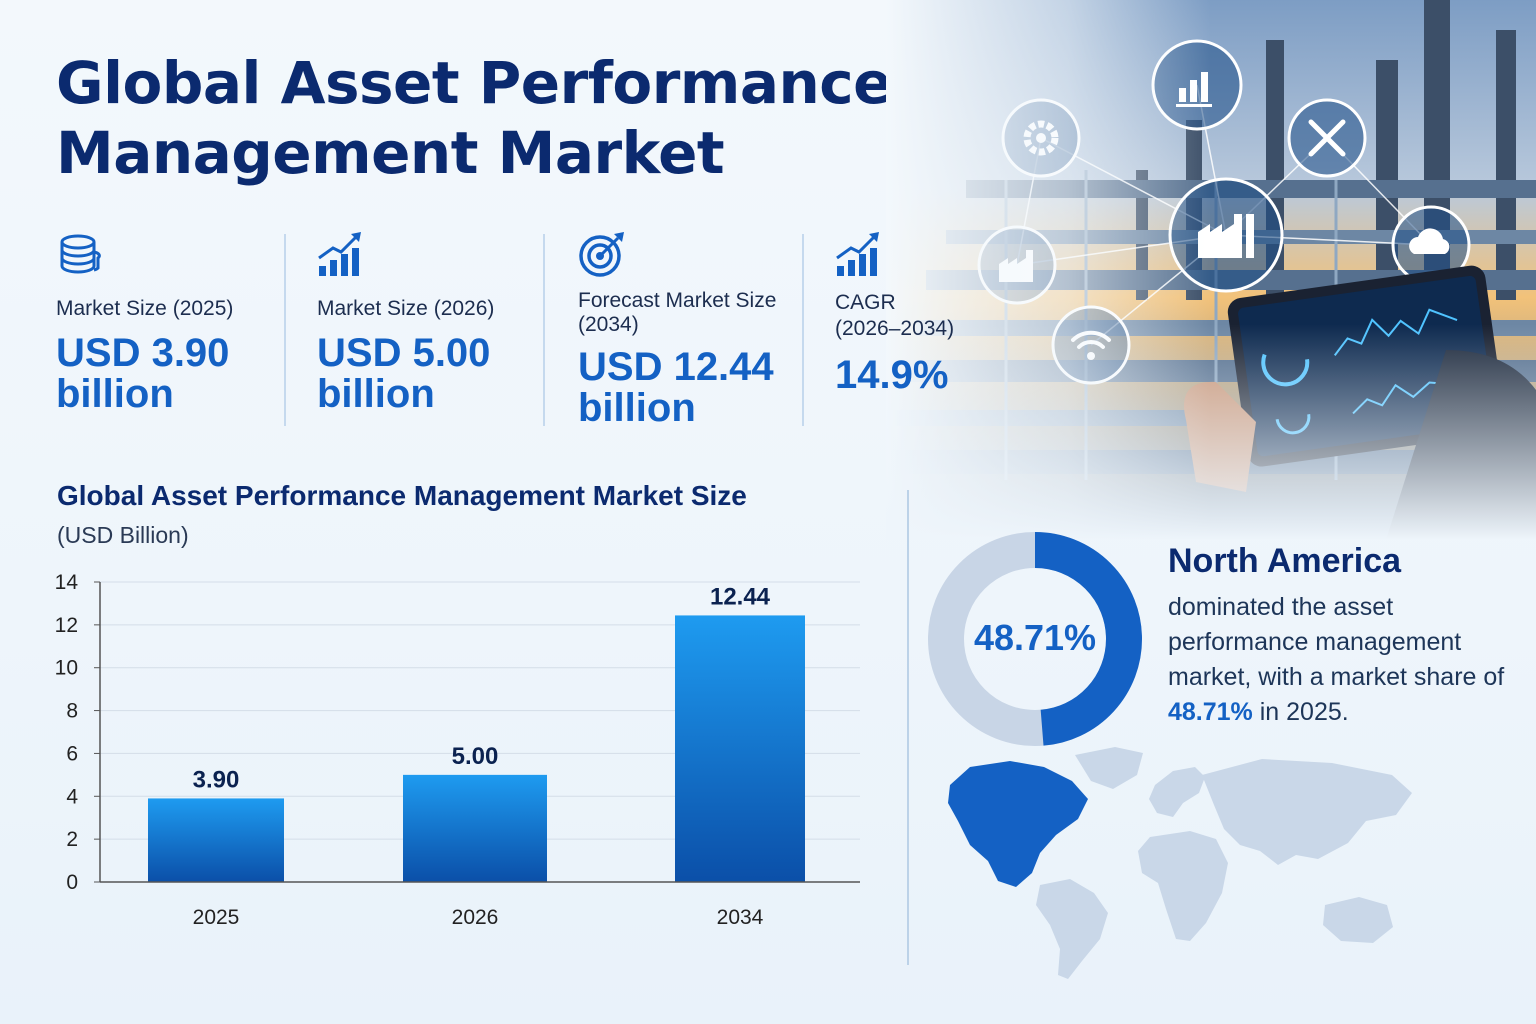  I want to click on kpi-label-period: (2026–2034), so click(895, 328).